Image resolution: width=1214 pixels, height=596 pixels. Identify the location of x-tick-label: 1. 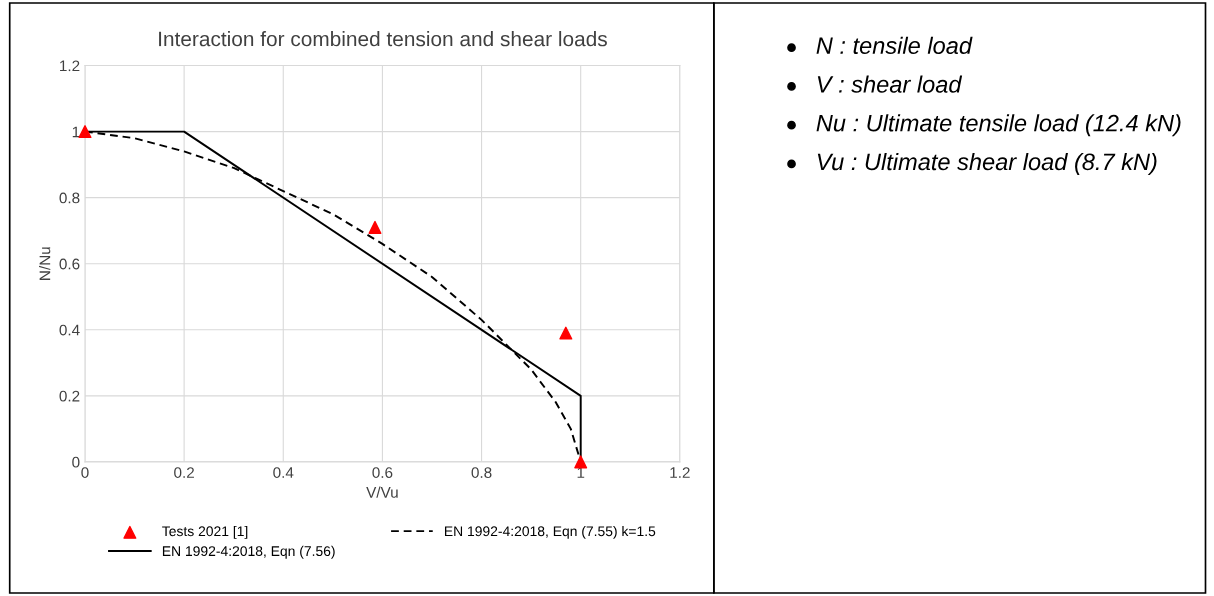
(581, 472).